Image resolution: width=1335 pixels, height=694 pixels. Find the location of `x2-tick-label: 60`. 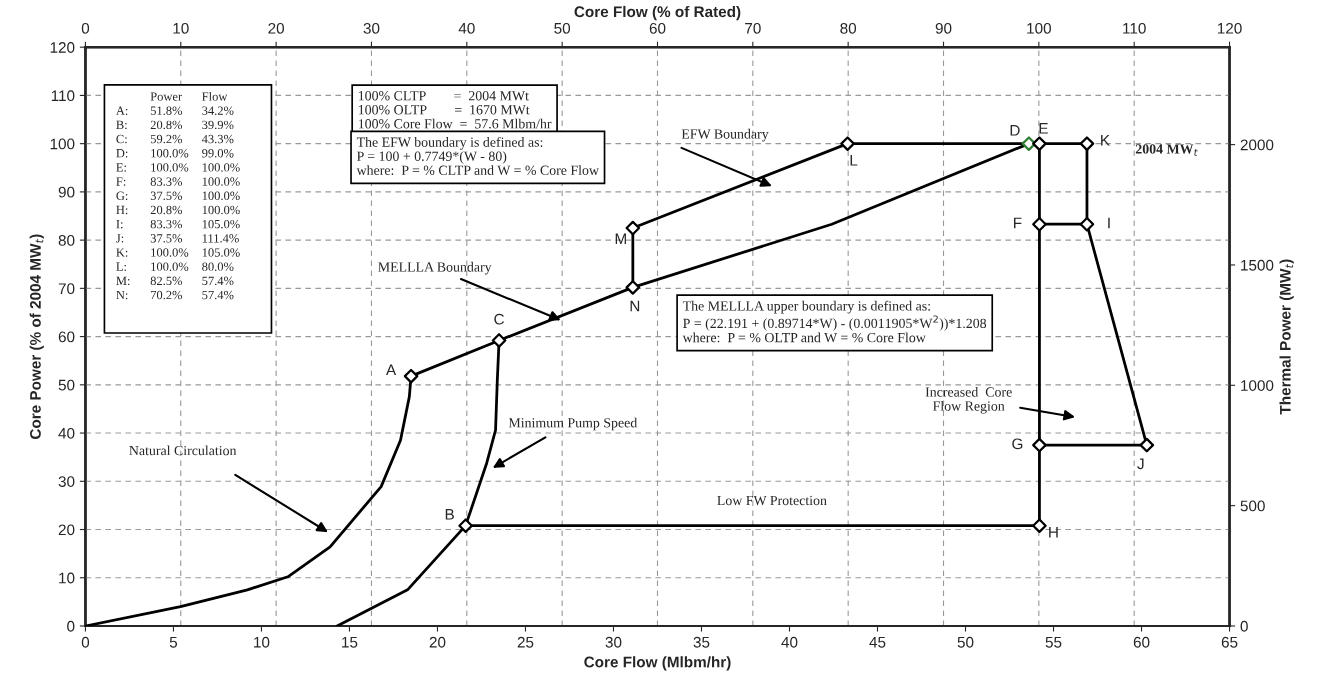

x2-tick-label: 60 is located at coordinates (657, 28).